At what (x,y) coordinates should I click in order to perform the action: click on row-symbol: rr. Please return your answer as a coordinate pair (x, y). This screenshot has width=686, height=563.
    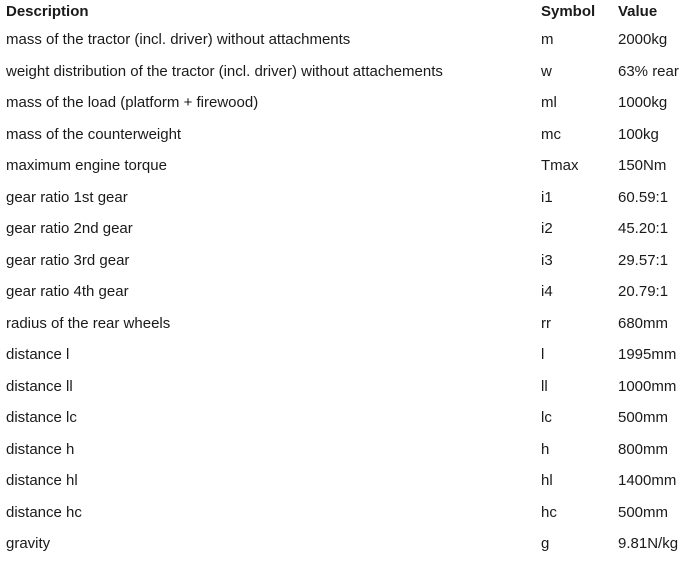
    Looking at the image, I should click on (546, 323).